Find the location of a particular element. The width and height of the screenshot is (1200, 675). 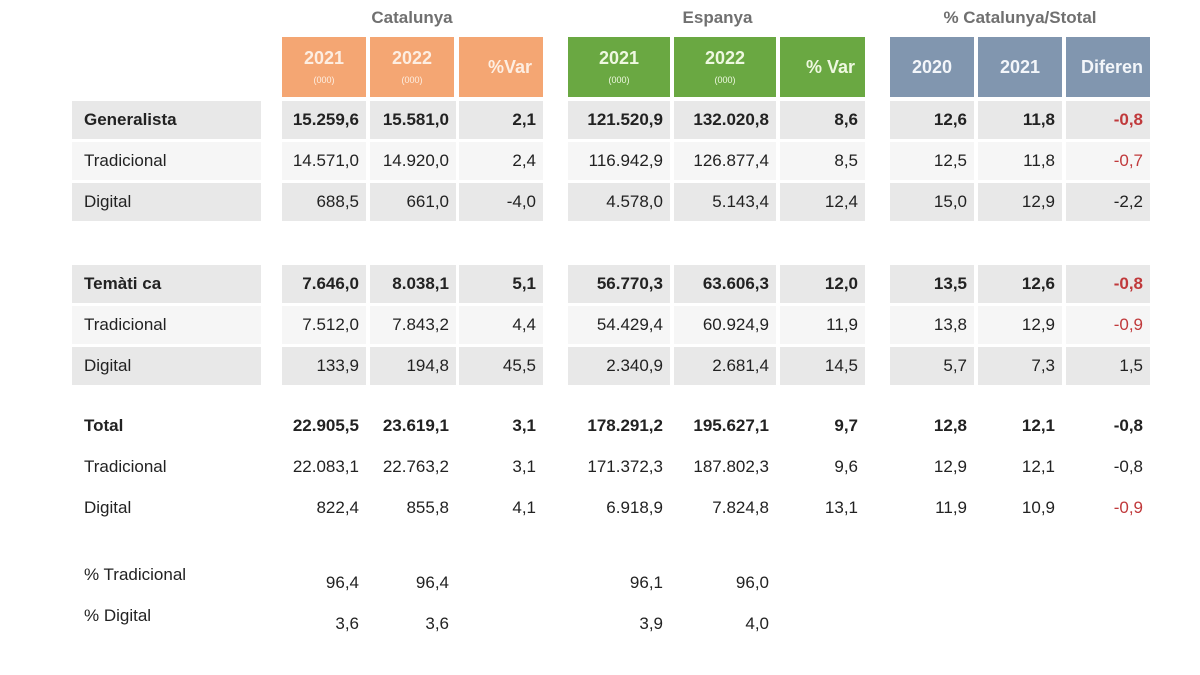

table-cell-share-2: -2,2 is located at coordinates (1108, 202).